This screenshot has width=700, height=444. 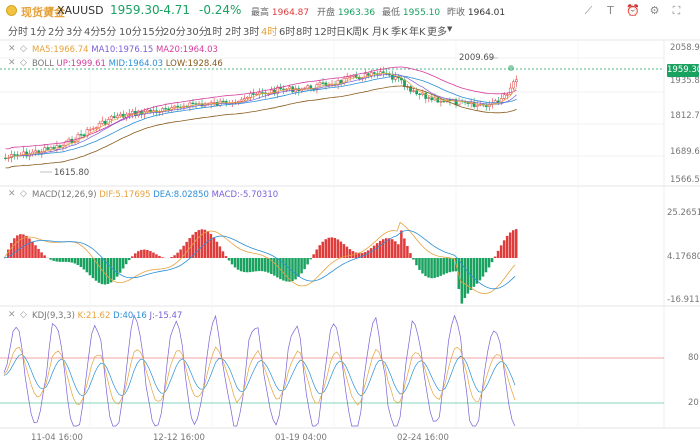 I want to click on symbol-name: 现货黄金, so click(x=43, y=12).